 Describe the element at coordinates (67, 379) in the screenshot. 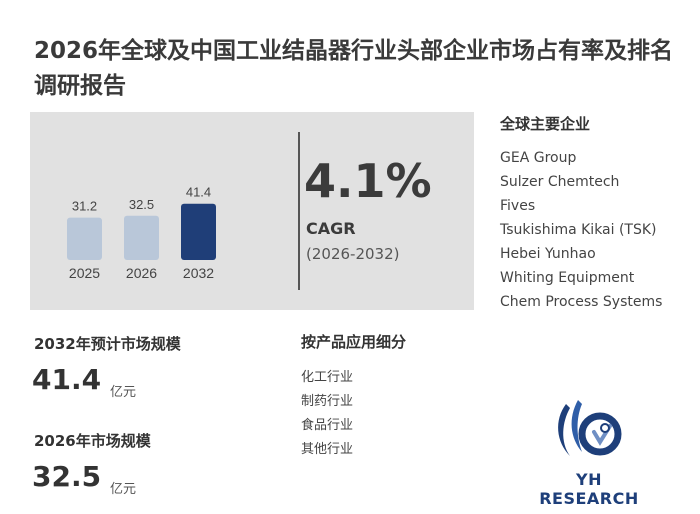

I see `forecast-market-value: 41.4` at that location.